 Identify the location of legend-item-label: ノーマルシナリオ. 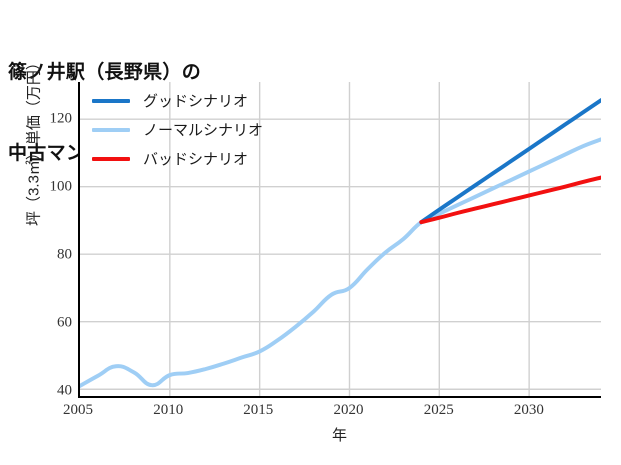
(203, 130).